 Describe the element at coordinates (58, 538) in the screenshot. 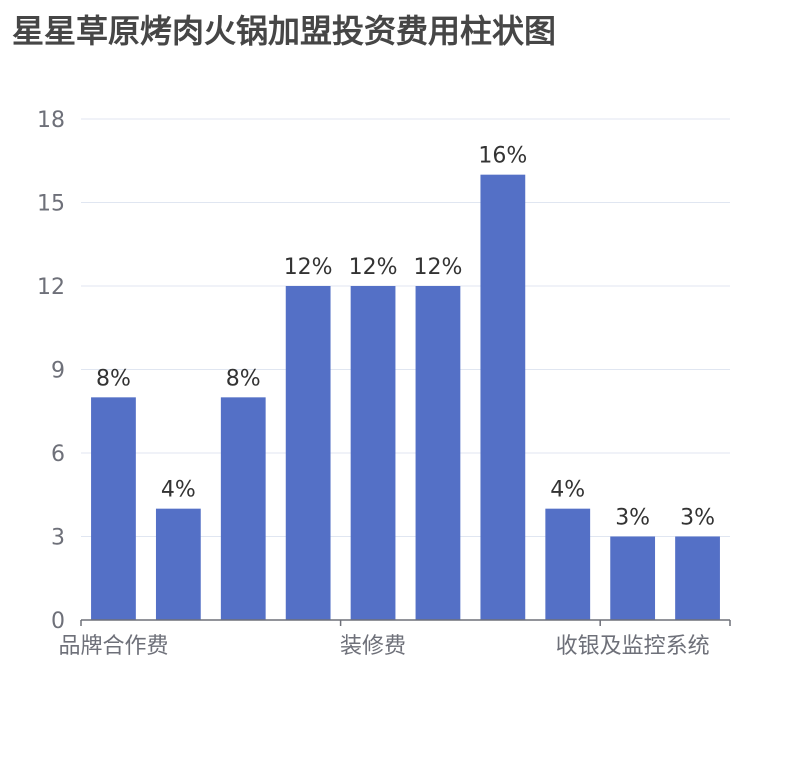

I see `y-tick-label: 3` at that location.